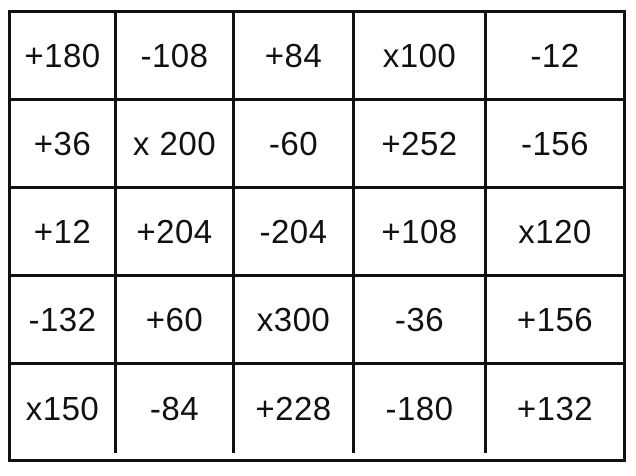 The image size is (636, 476). I want to click on grid-cell: +84, so click(295, 57).